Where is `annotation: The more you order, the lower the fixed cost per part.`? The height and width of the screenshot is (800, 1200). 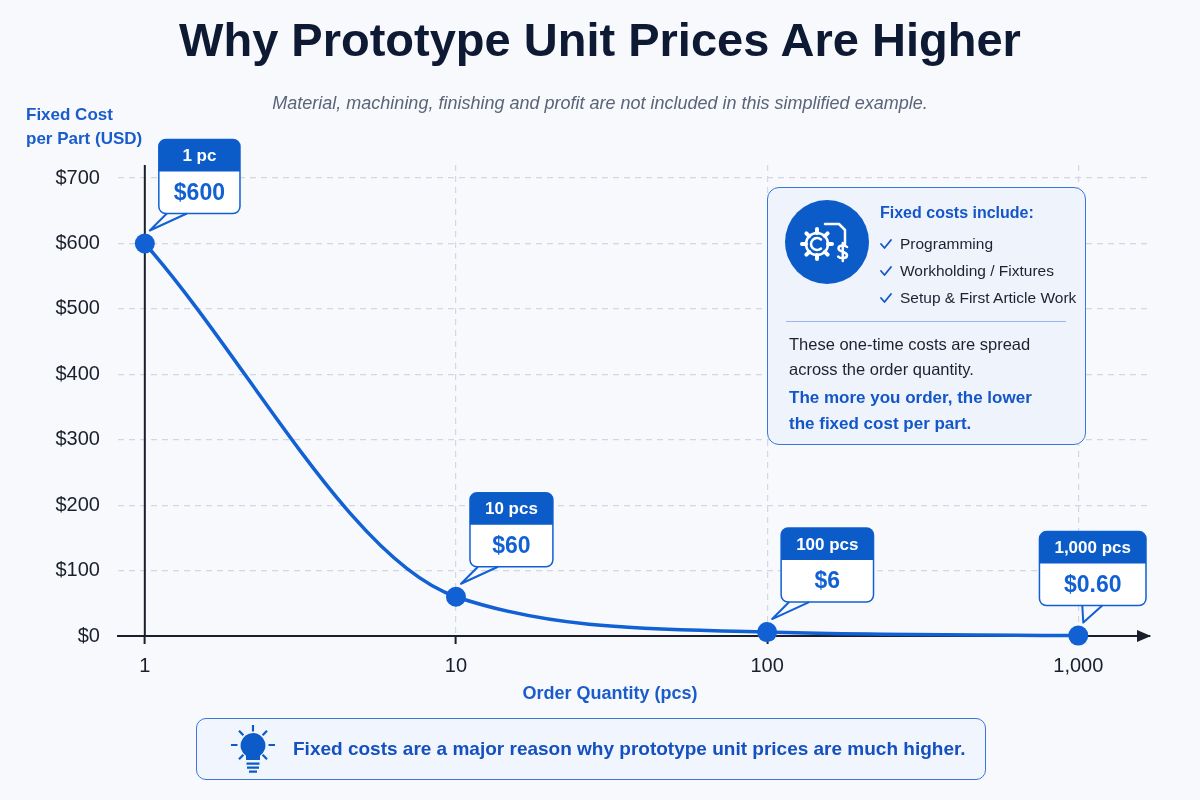 annotation: The more you order, the lower the fixed cost per part. is located at coordinates (911, 411).